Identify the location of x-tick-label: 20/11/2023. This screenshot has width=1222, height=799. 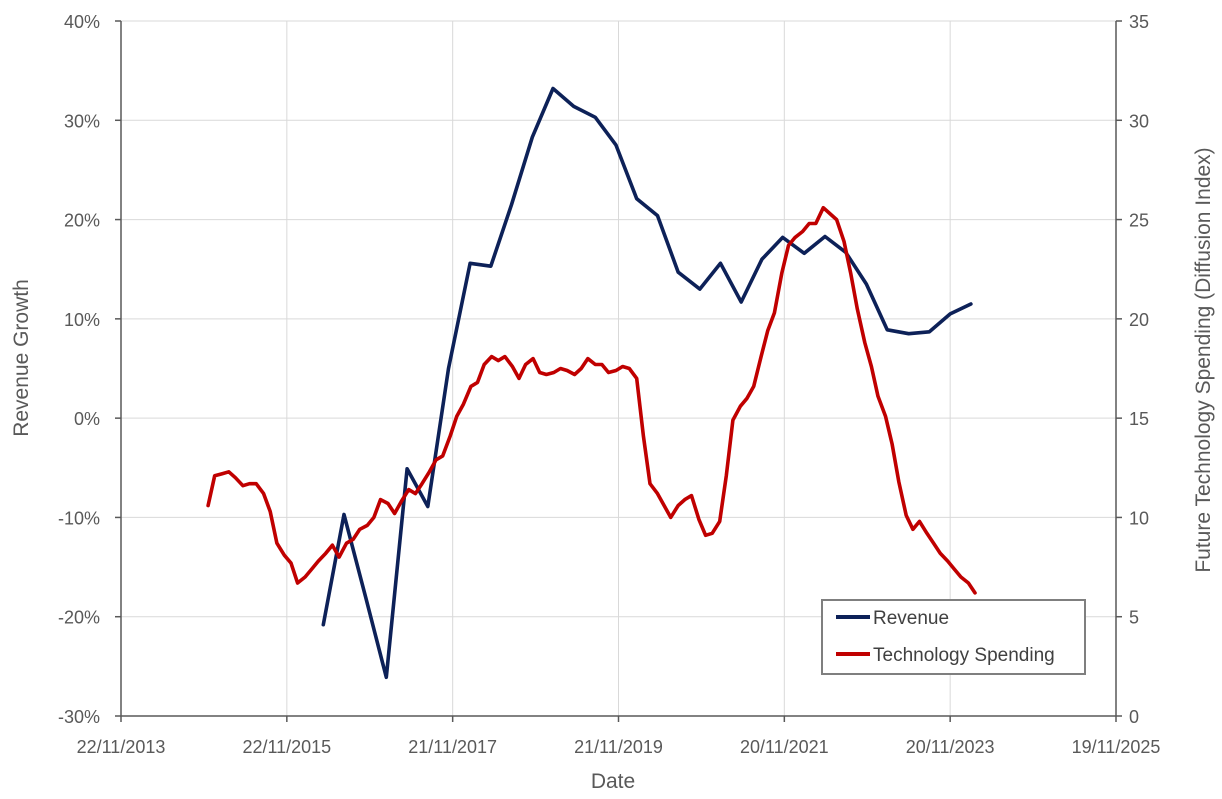
(950, 747).